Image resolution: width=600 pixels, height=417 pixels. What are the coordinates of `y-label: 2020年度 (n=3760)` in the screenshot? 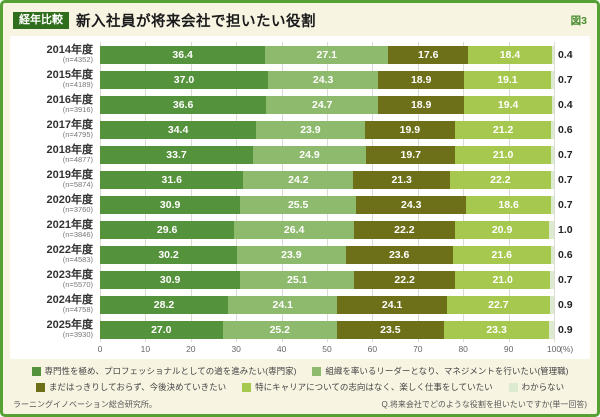 It's located at (57, 203).